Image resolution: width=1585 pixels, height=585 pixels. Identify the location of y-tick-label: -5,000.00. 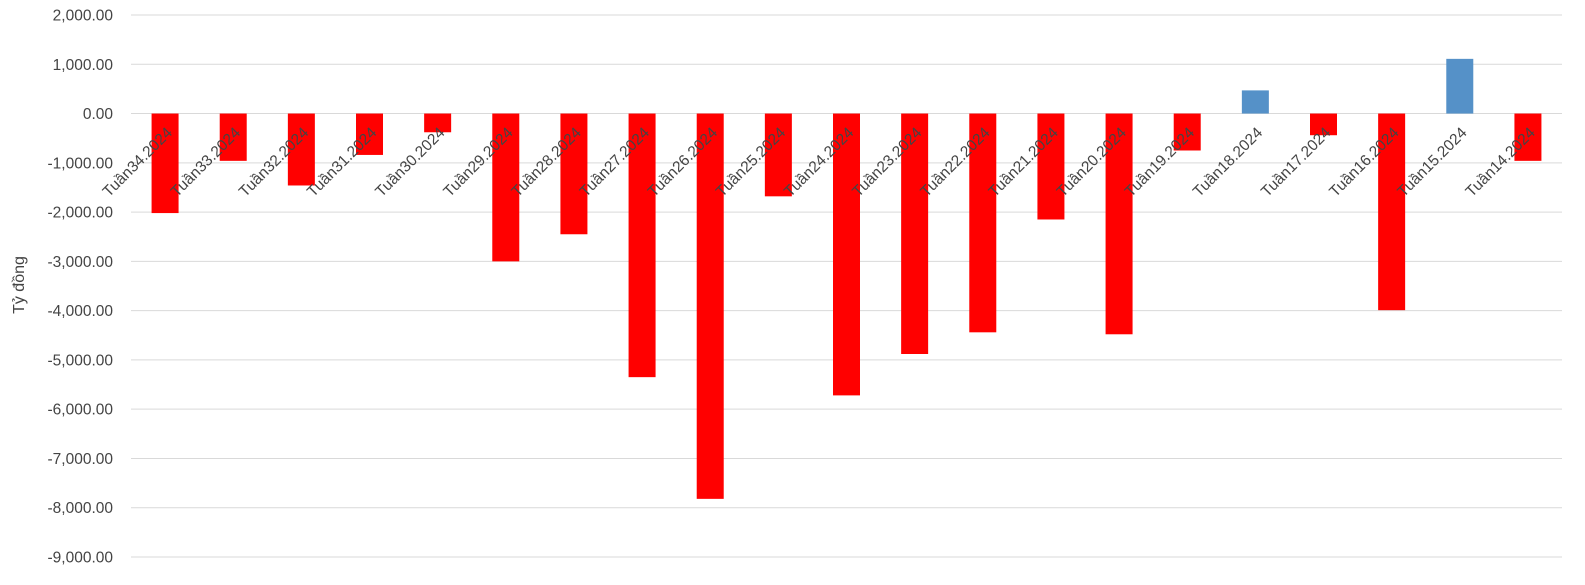
(81, 360).